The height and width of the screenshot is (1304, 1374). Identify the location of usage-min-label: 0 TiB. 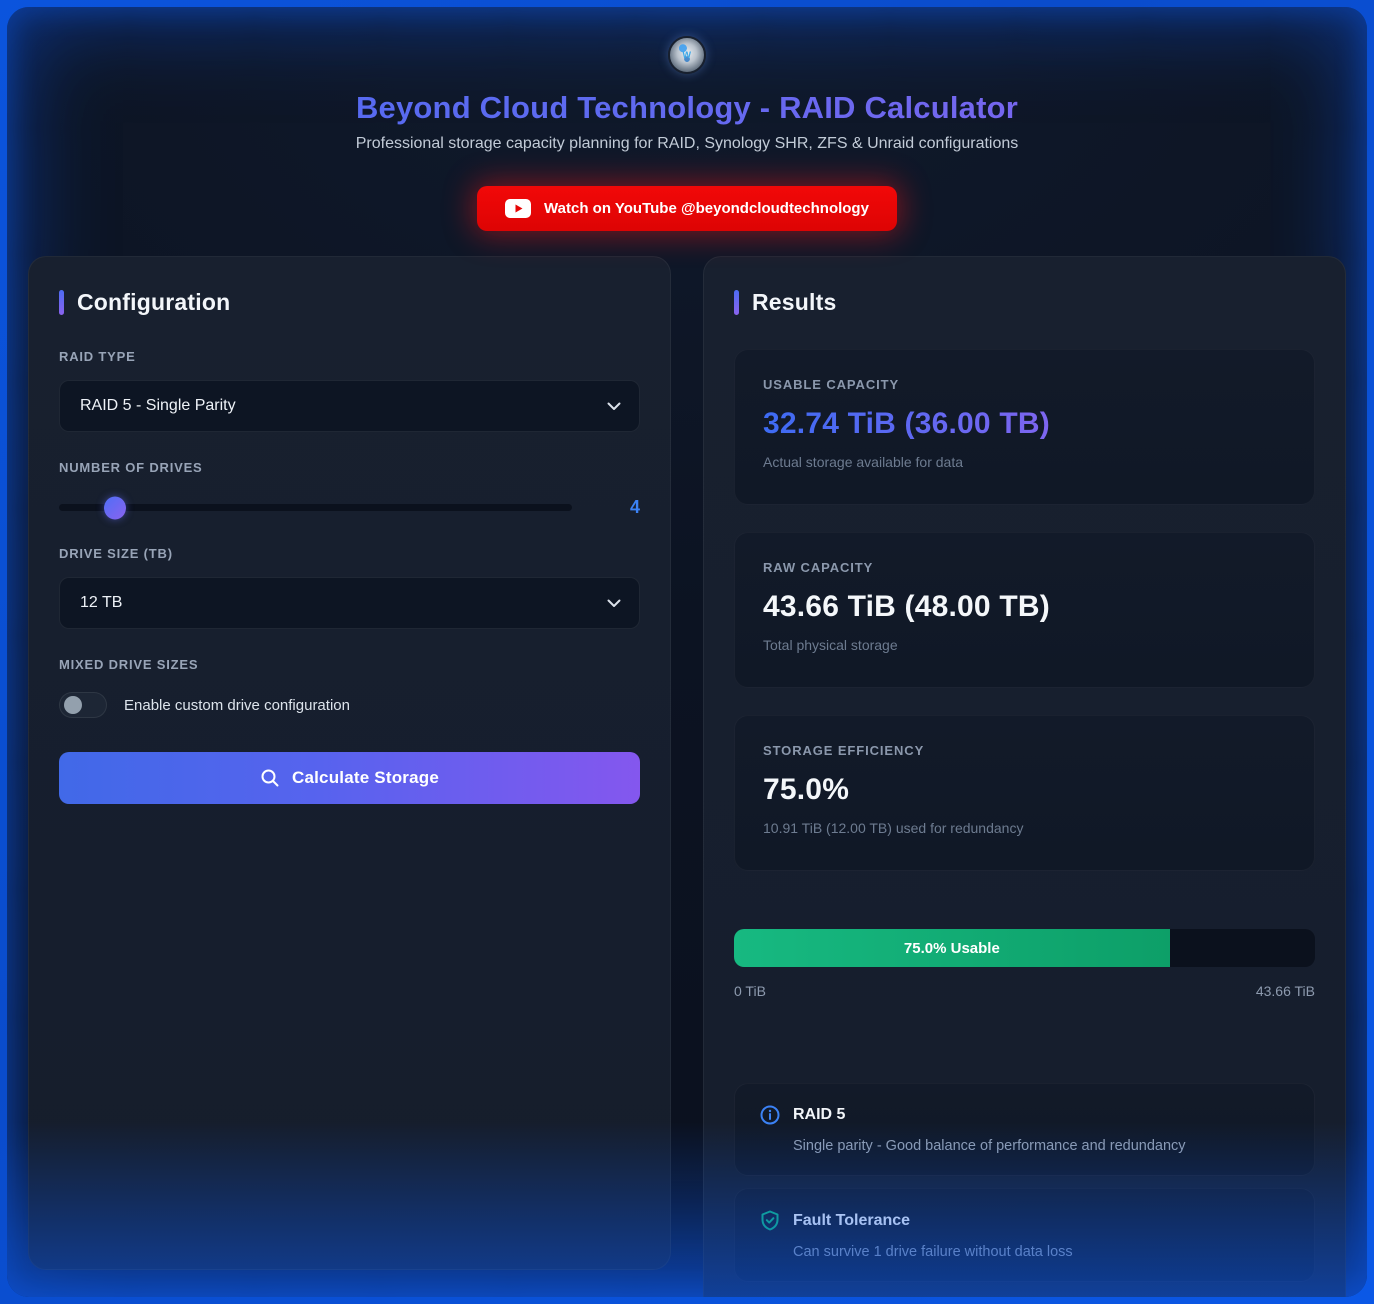
(750, 991).